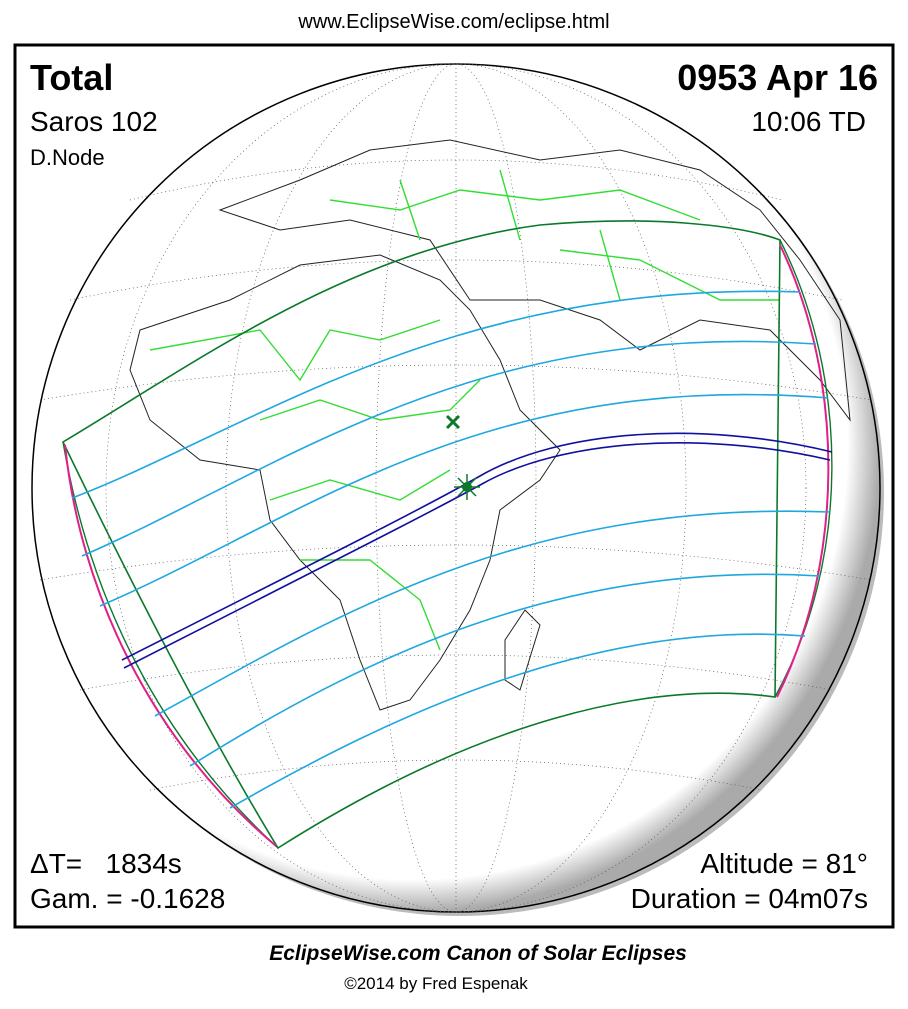  I want to click on node: D.Node, so click(67, 157).